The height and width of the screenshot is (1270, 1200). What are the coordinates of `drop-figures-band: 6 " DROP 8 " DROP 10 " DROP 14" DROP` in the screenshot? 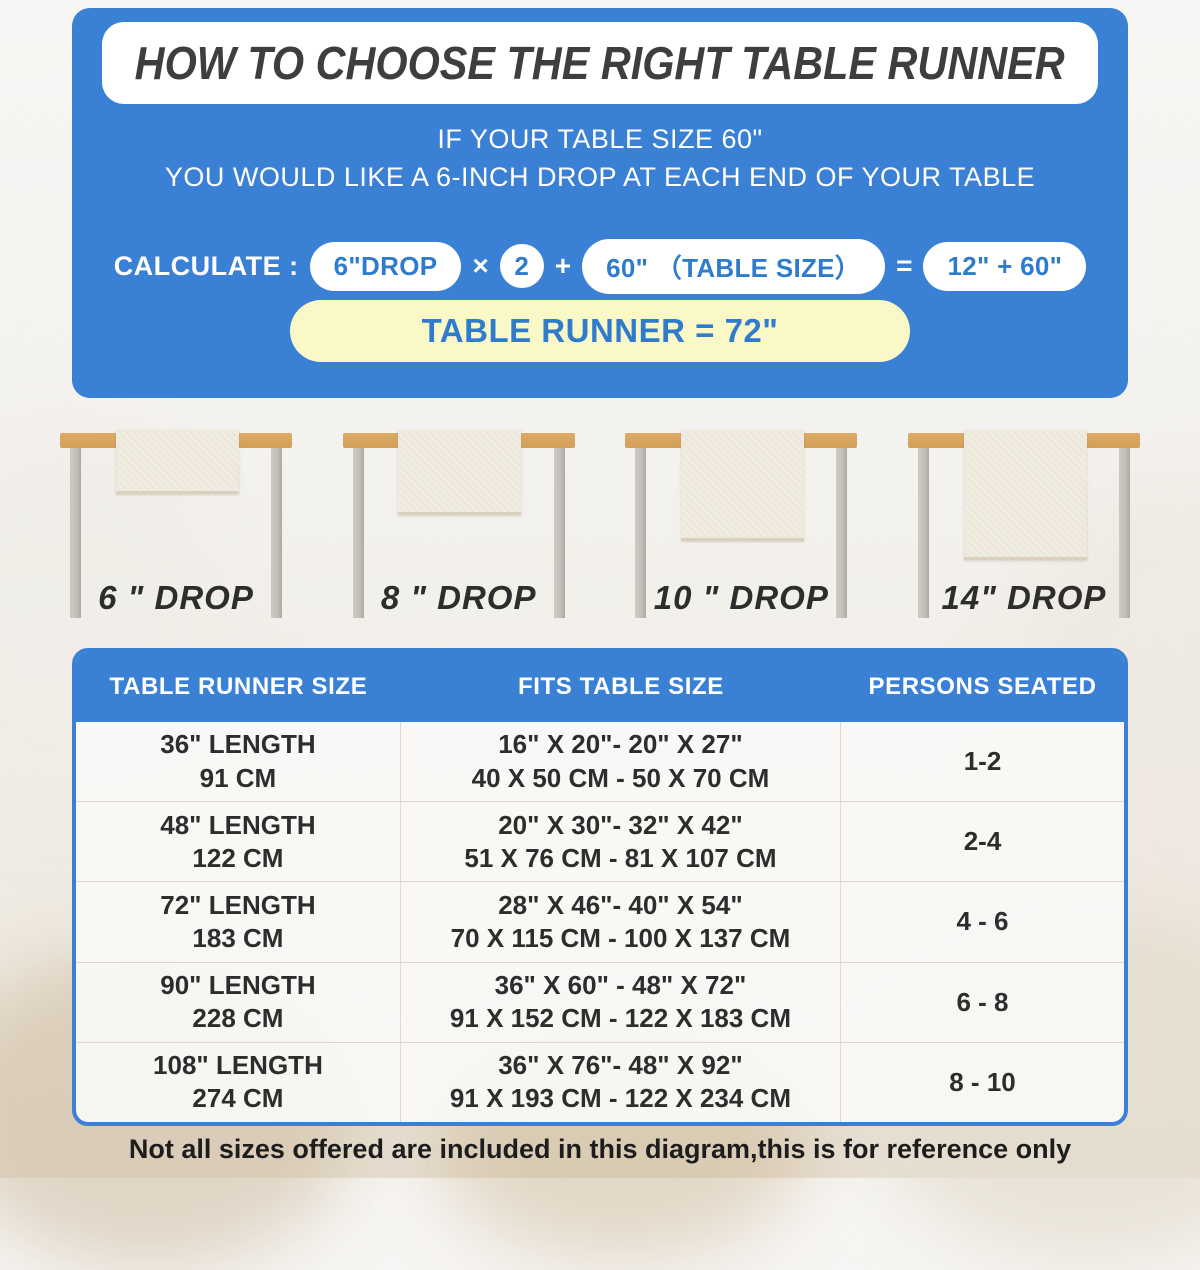 It's located at (600, 525).